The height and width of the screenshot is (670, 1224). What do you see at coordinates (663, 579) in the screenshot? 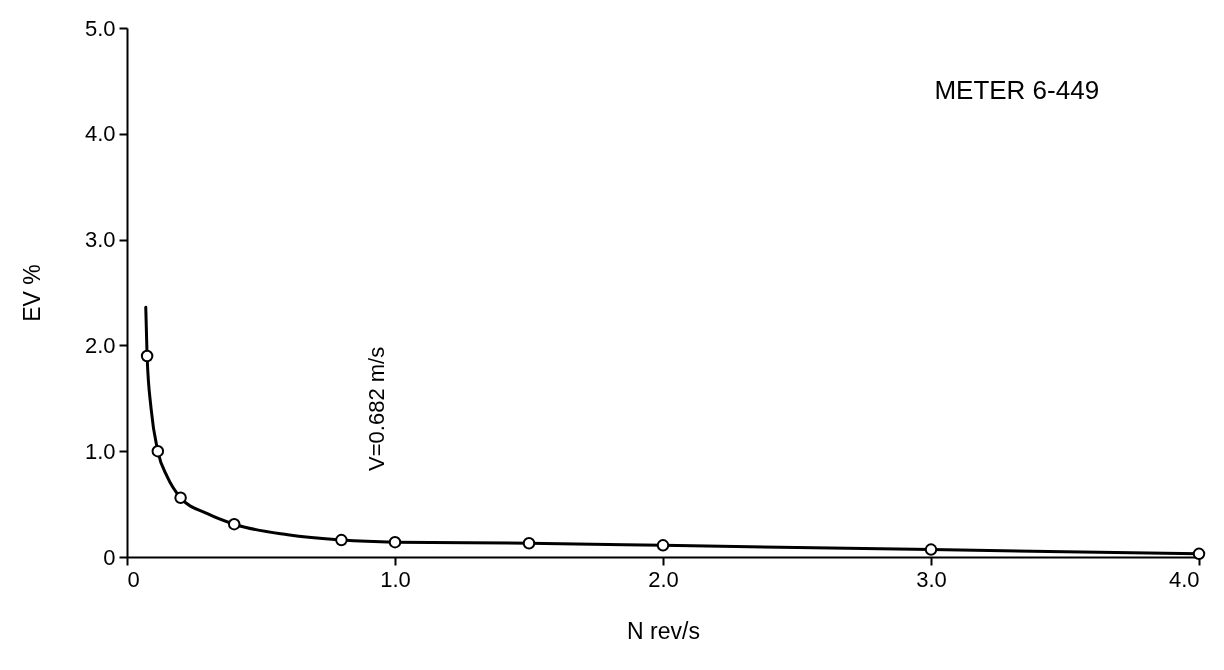
I see `x-tick-label: 2.0` at bounding box center [663, 579].